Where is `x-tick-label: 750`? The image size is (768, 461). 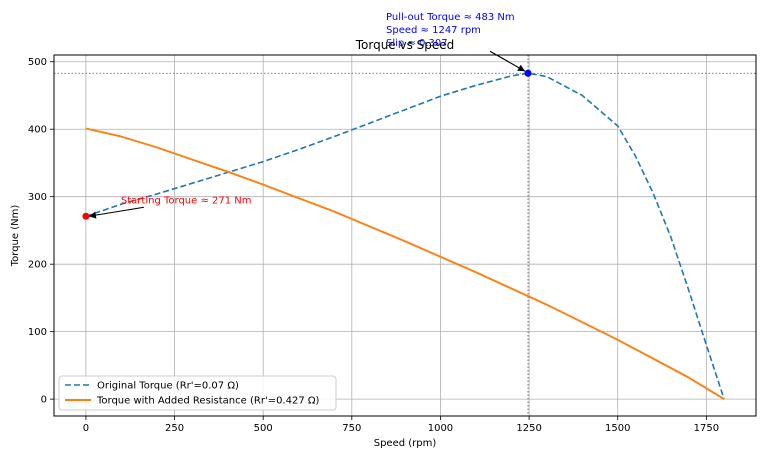
x-tick-label: 750 is located at coordinates (351, 428).